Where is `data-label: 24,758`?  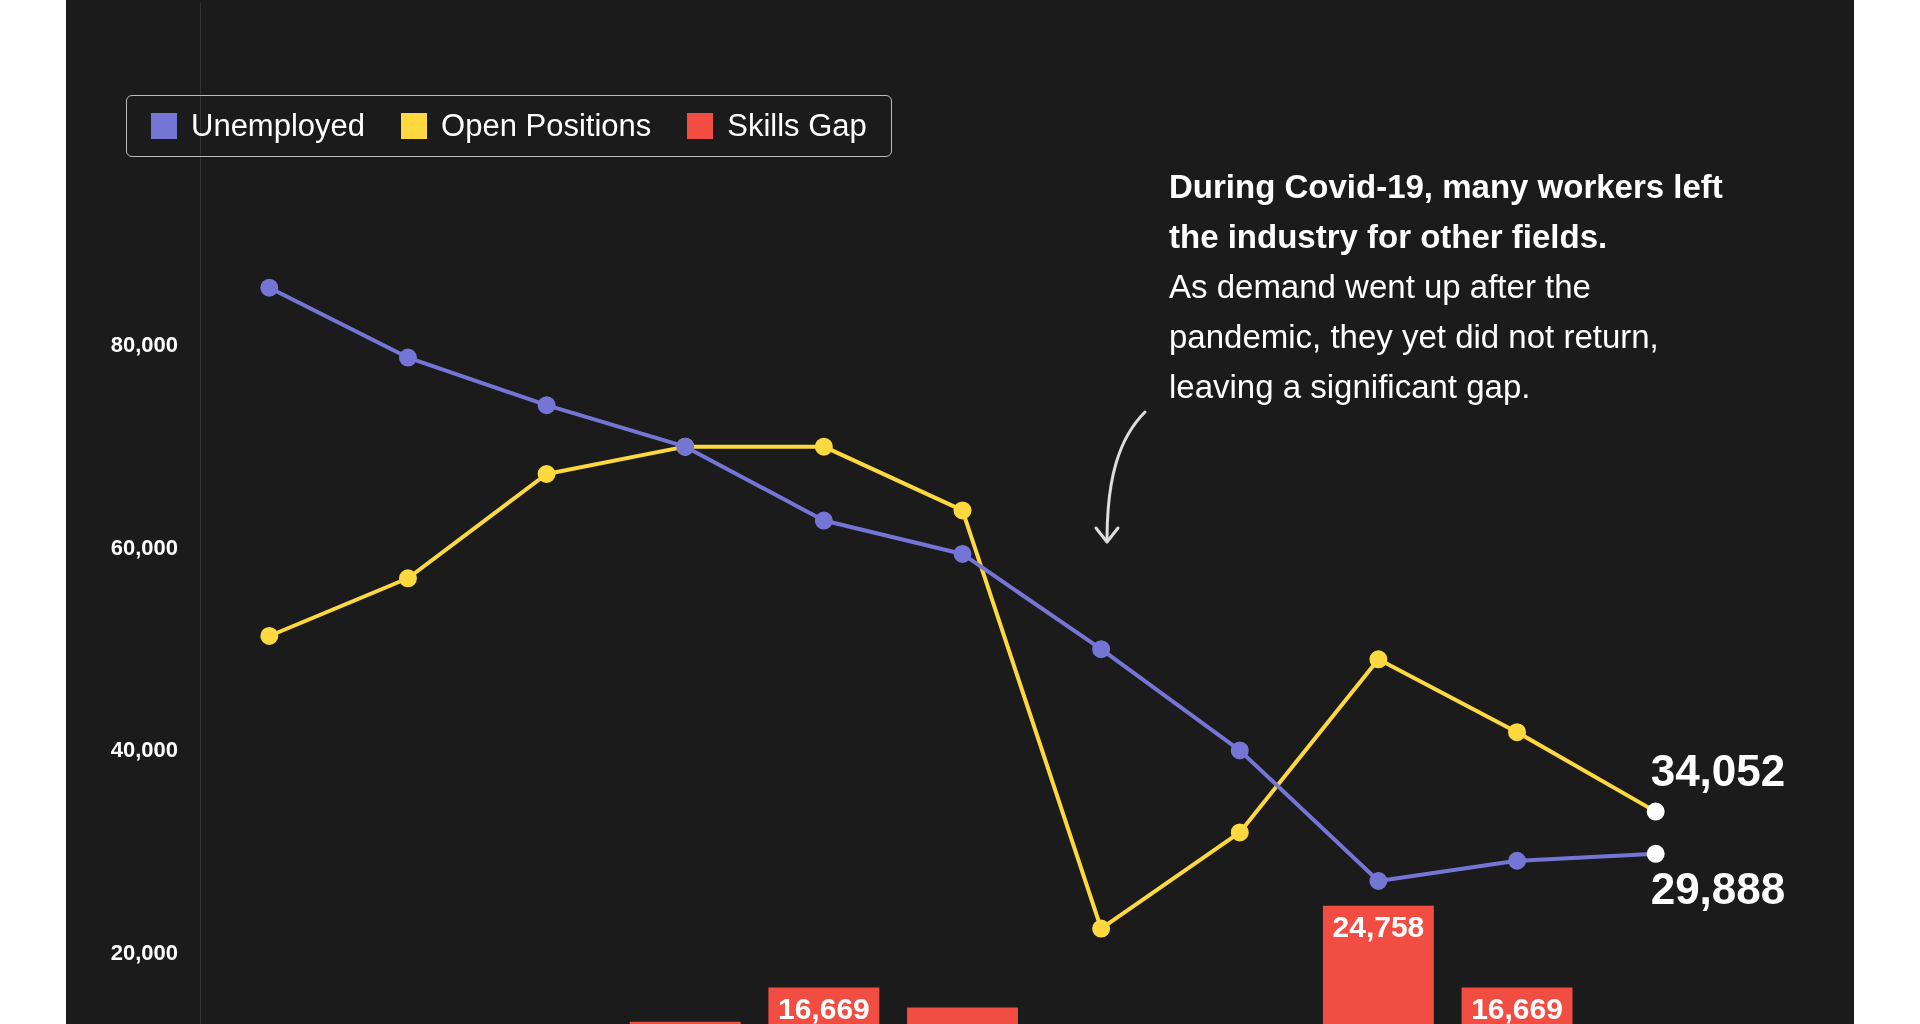
data-label: 24,758 is located at coordinates (1378, 926).